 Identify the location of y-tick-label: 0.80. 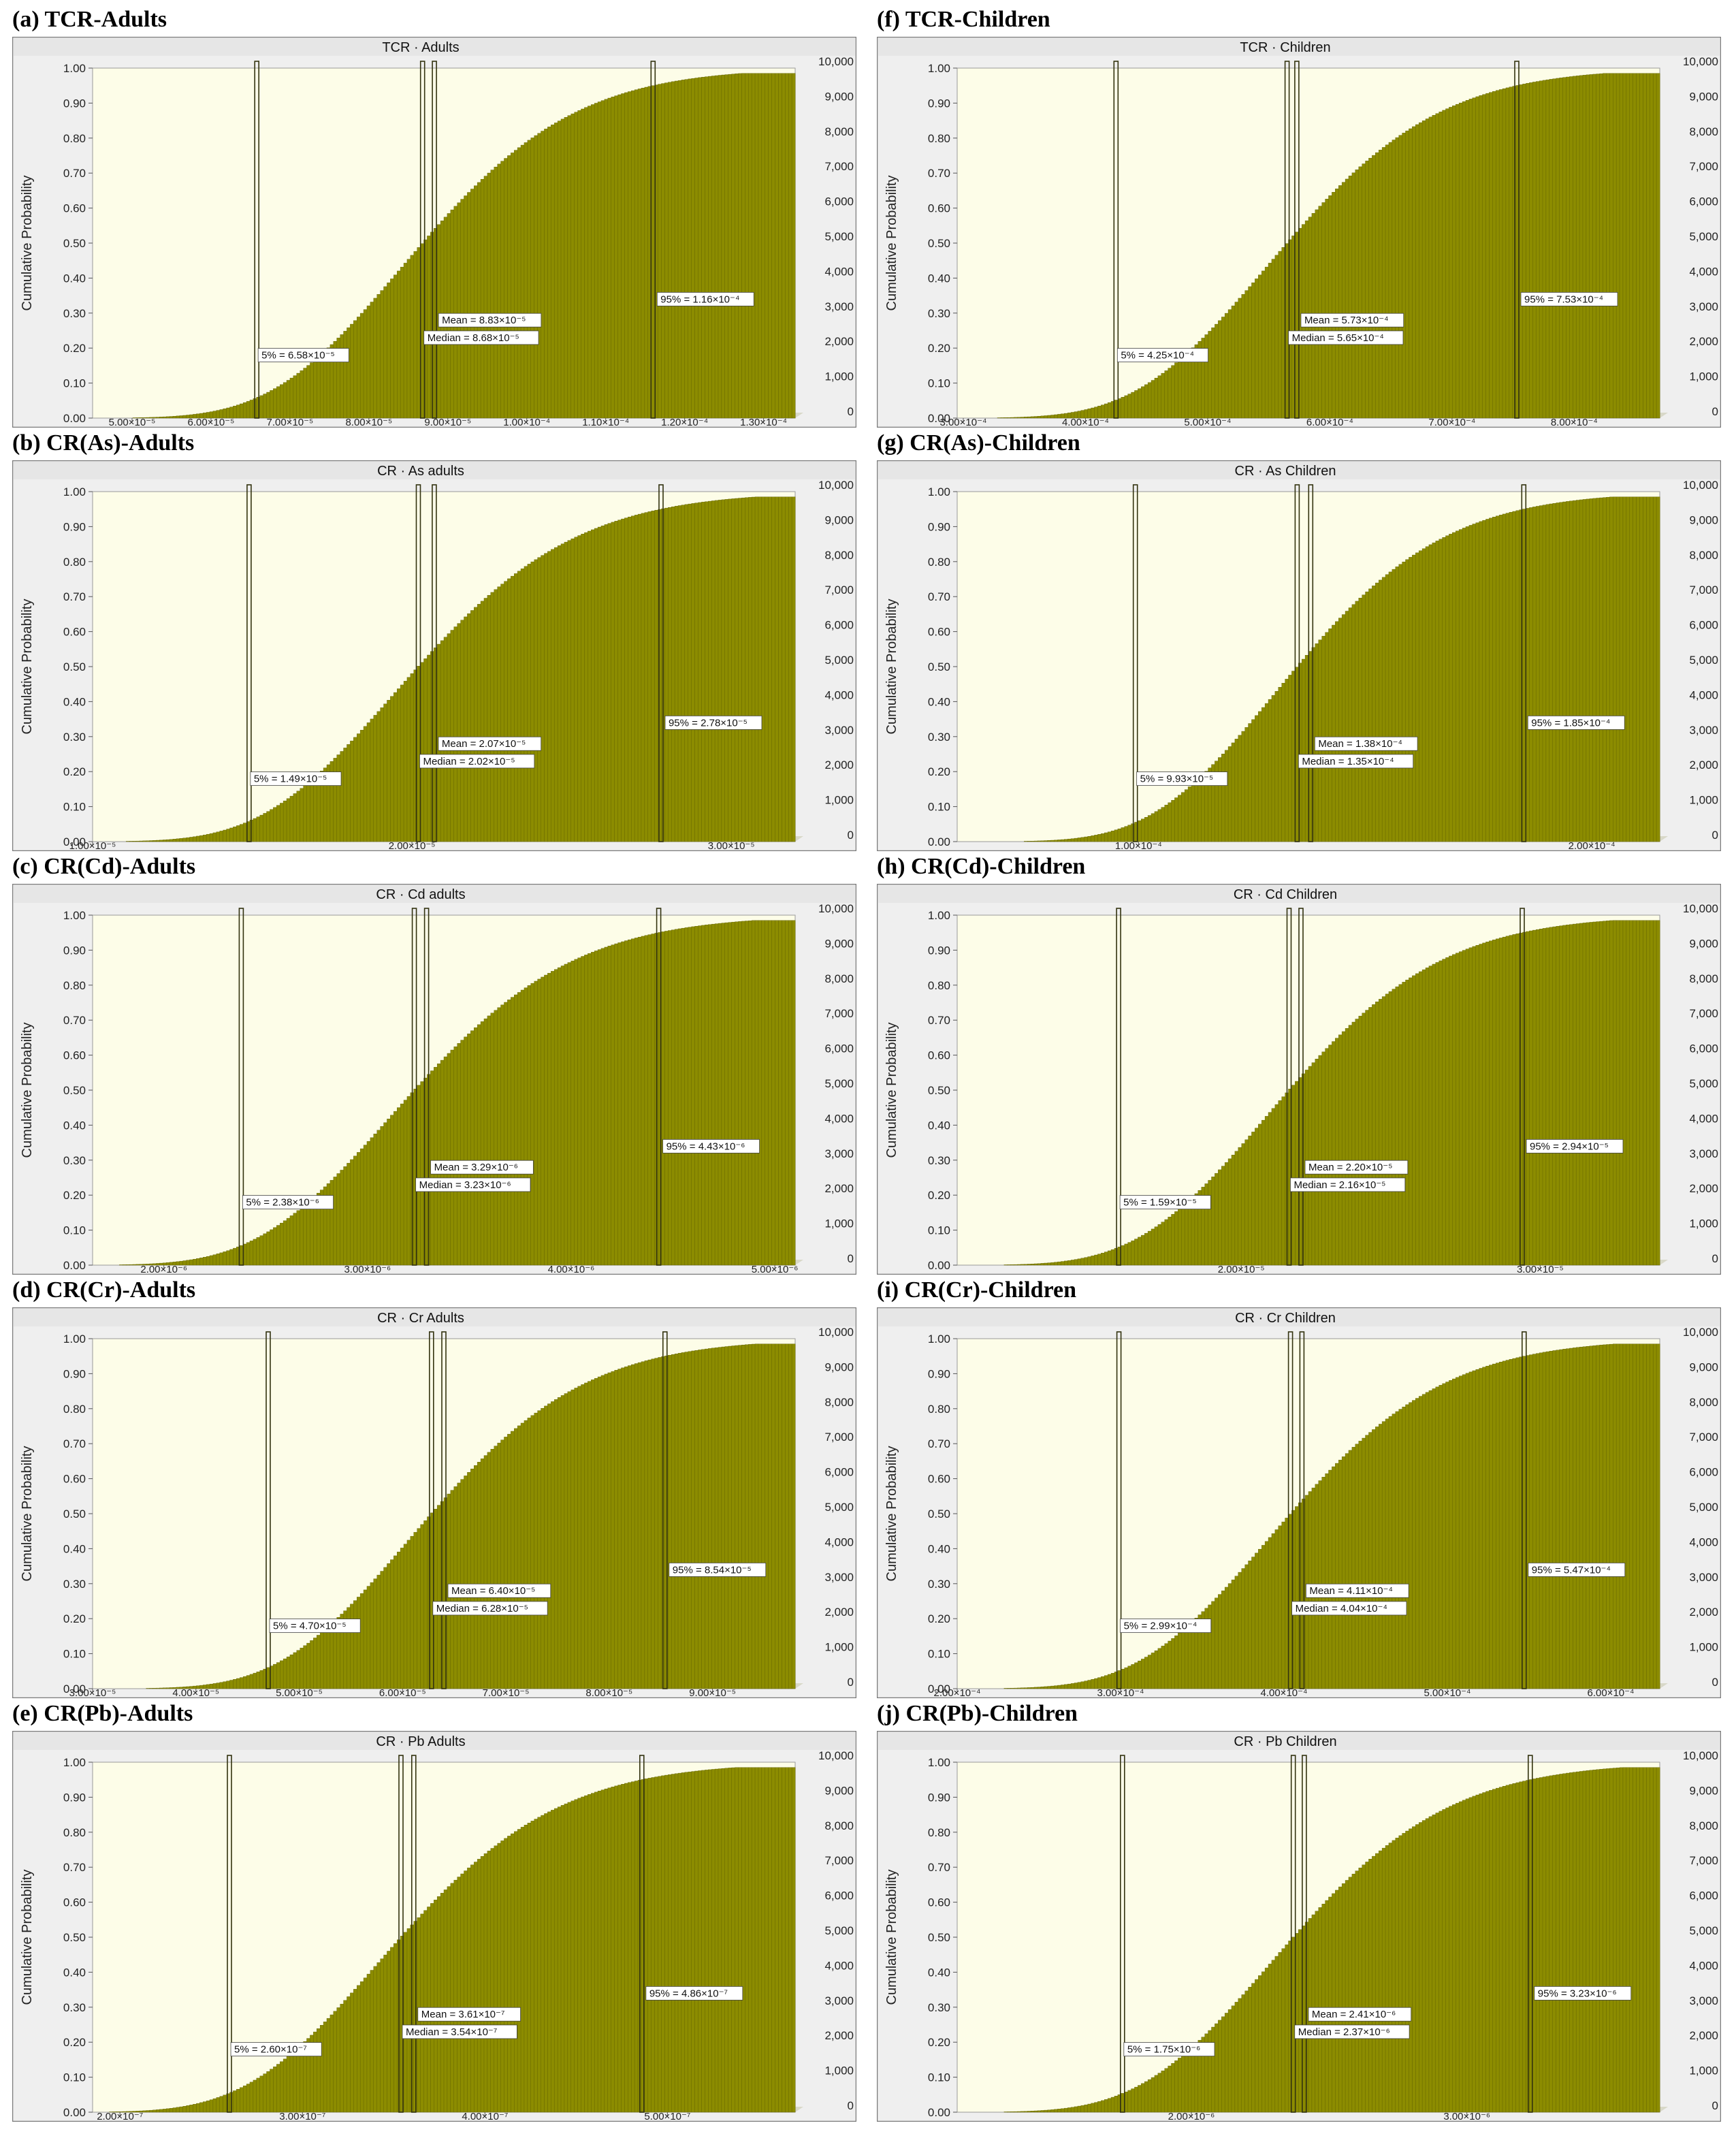
(74, 562).